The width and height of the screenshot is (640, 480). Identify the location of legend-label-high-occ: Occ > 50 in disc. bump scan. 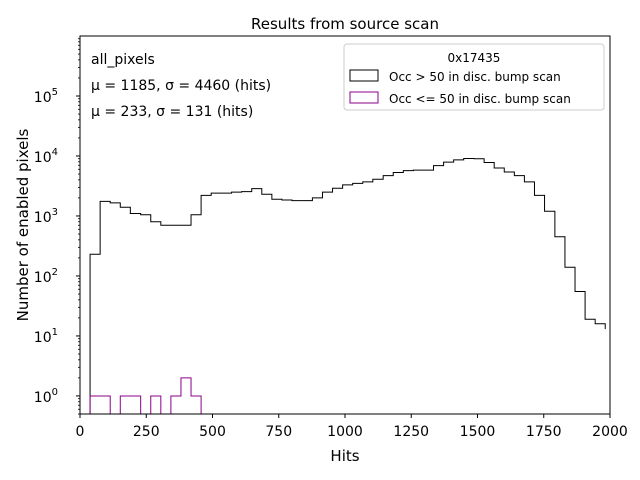
(475, 77).